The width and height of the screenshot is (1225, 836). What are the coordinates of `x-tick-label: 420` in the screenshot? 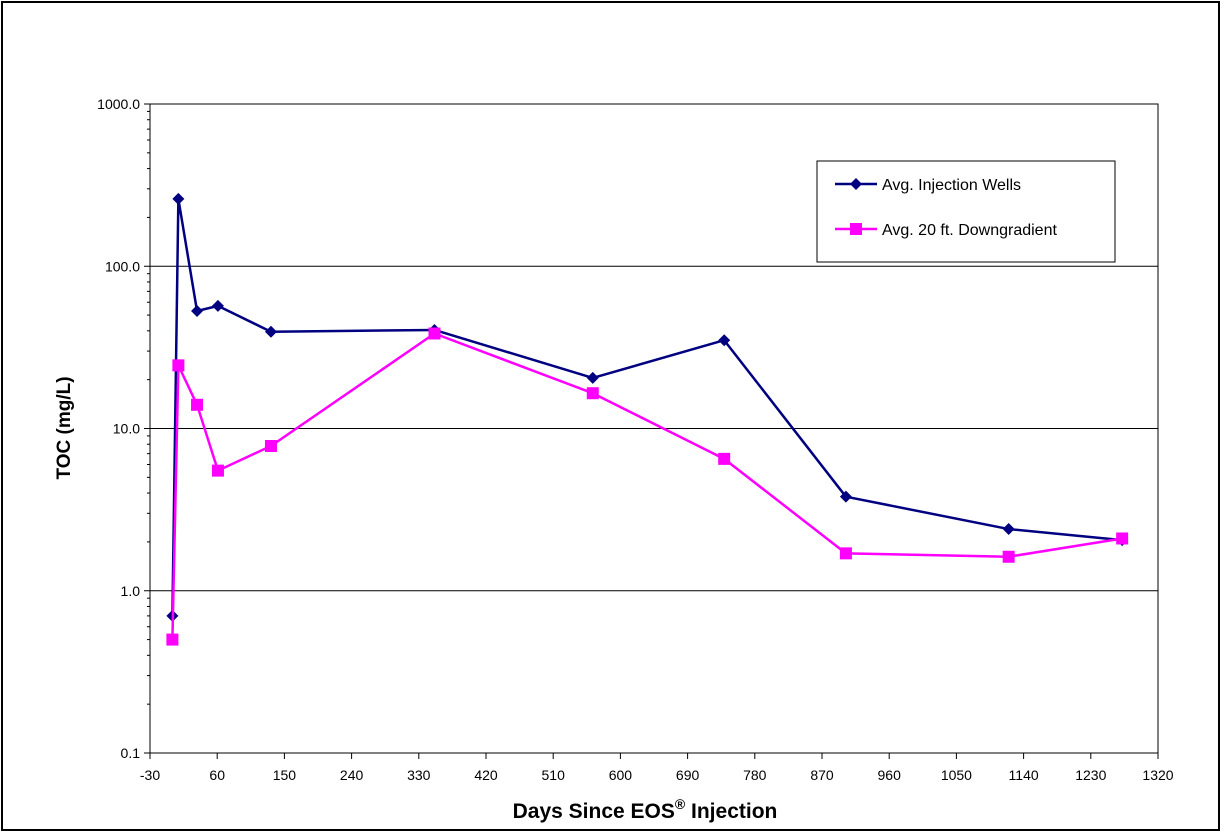 It's located at (486, 775).